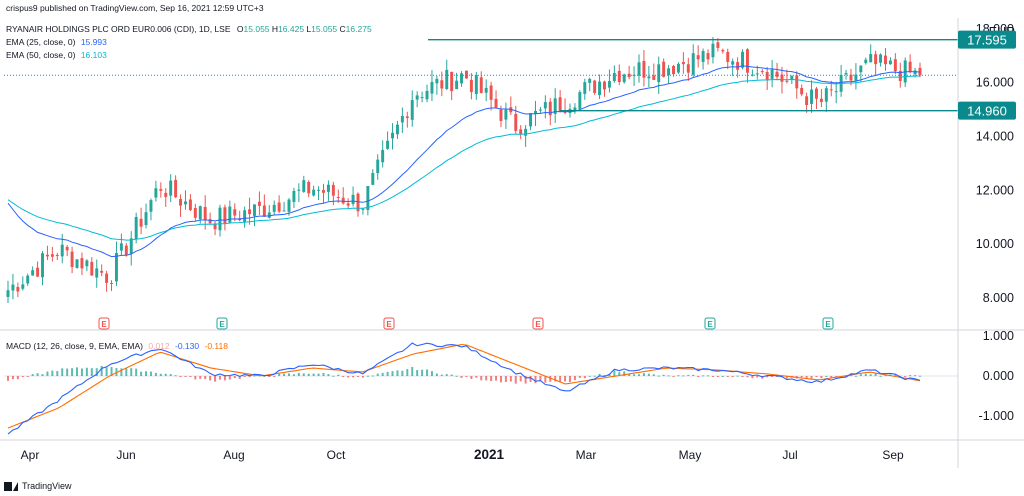 The height and width of the screenshot is (496, 1024). I want to click on ema25-legend: EMA (25, close, 0) 15.993, so click(56, 42).